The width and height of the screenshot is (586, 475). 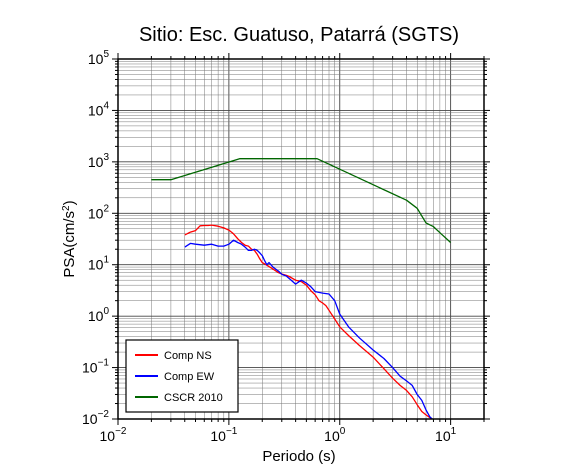 I want to click on y-tick-label-exponent: 1, so click(x=106, y=260).